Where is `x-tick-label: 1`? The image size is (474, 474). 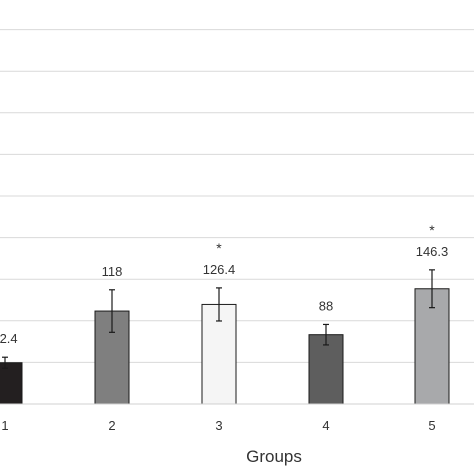 x-tick-label: 1 is located at coordinates (4, 425).